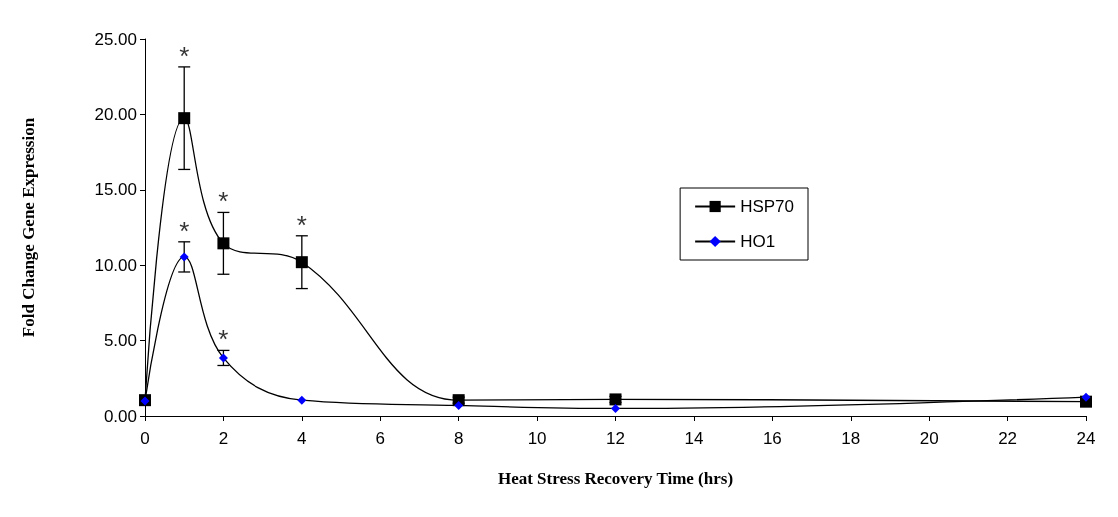  I want to click on x-tick-label: 8, so click(458, 438).